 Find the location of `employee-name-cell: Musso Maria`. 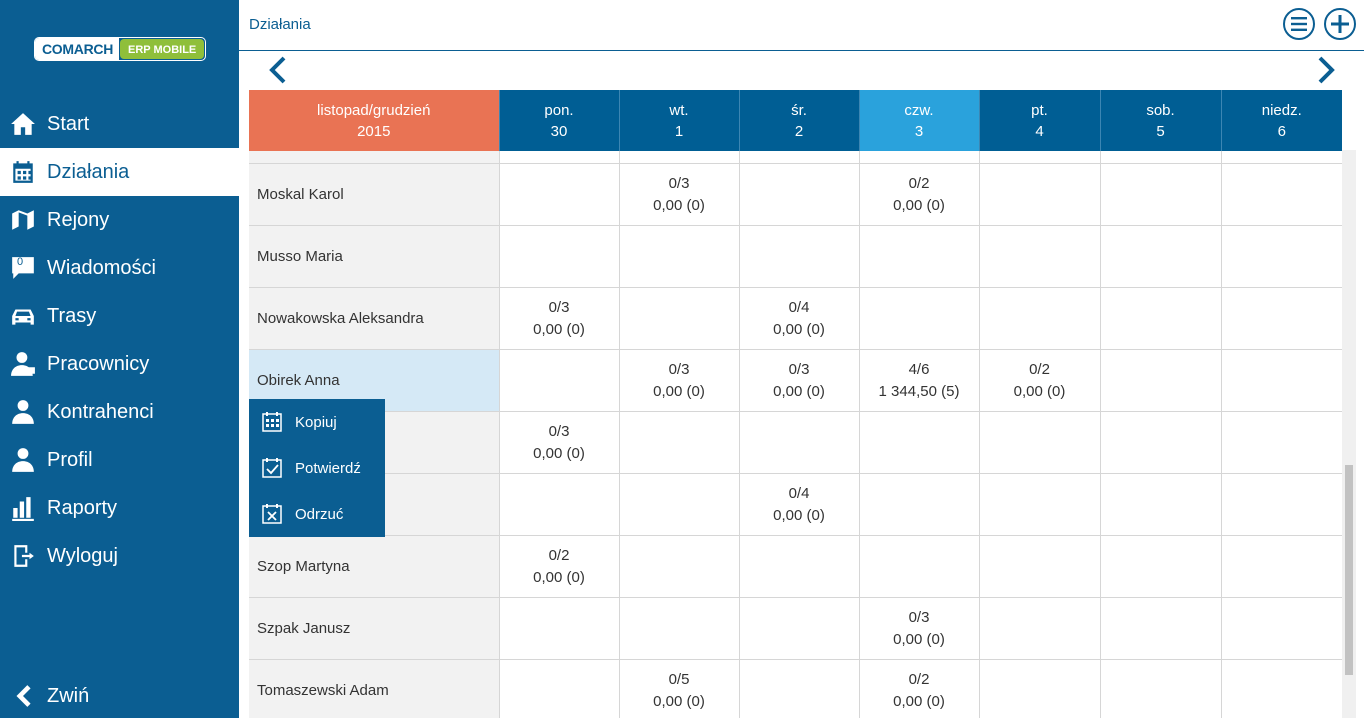

employee-name-cell: Musso Maria is located at coordinates (374, 256).